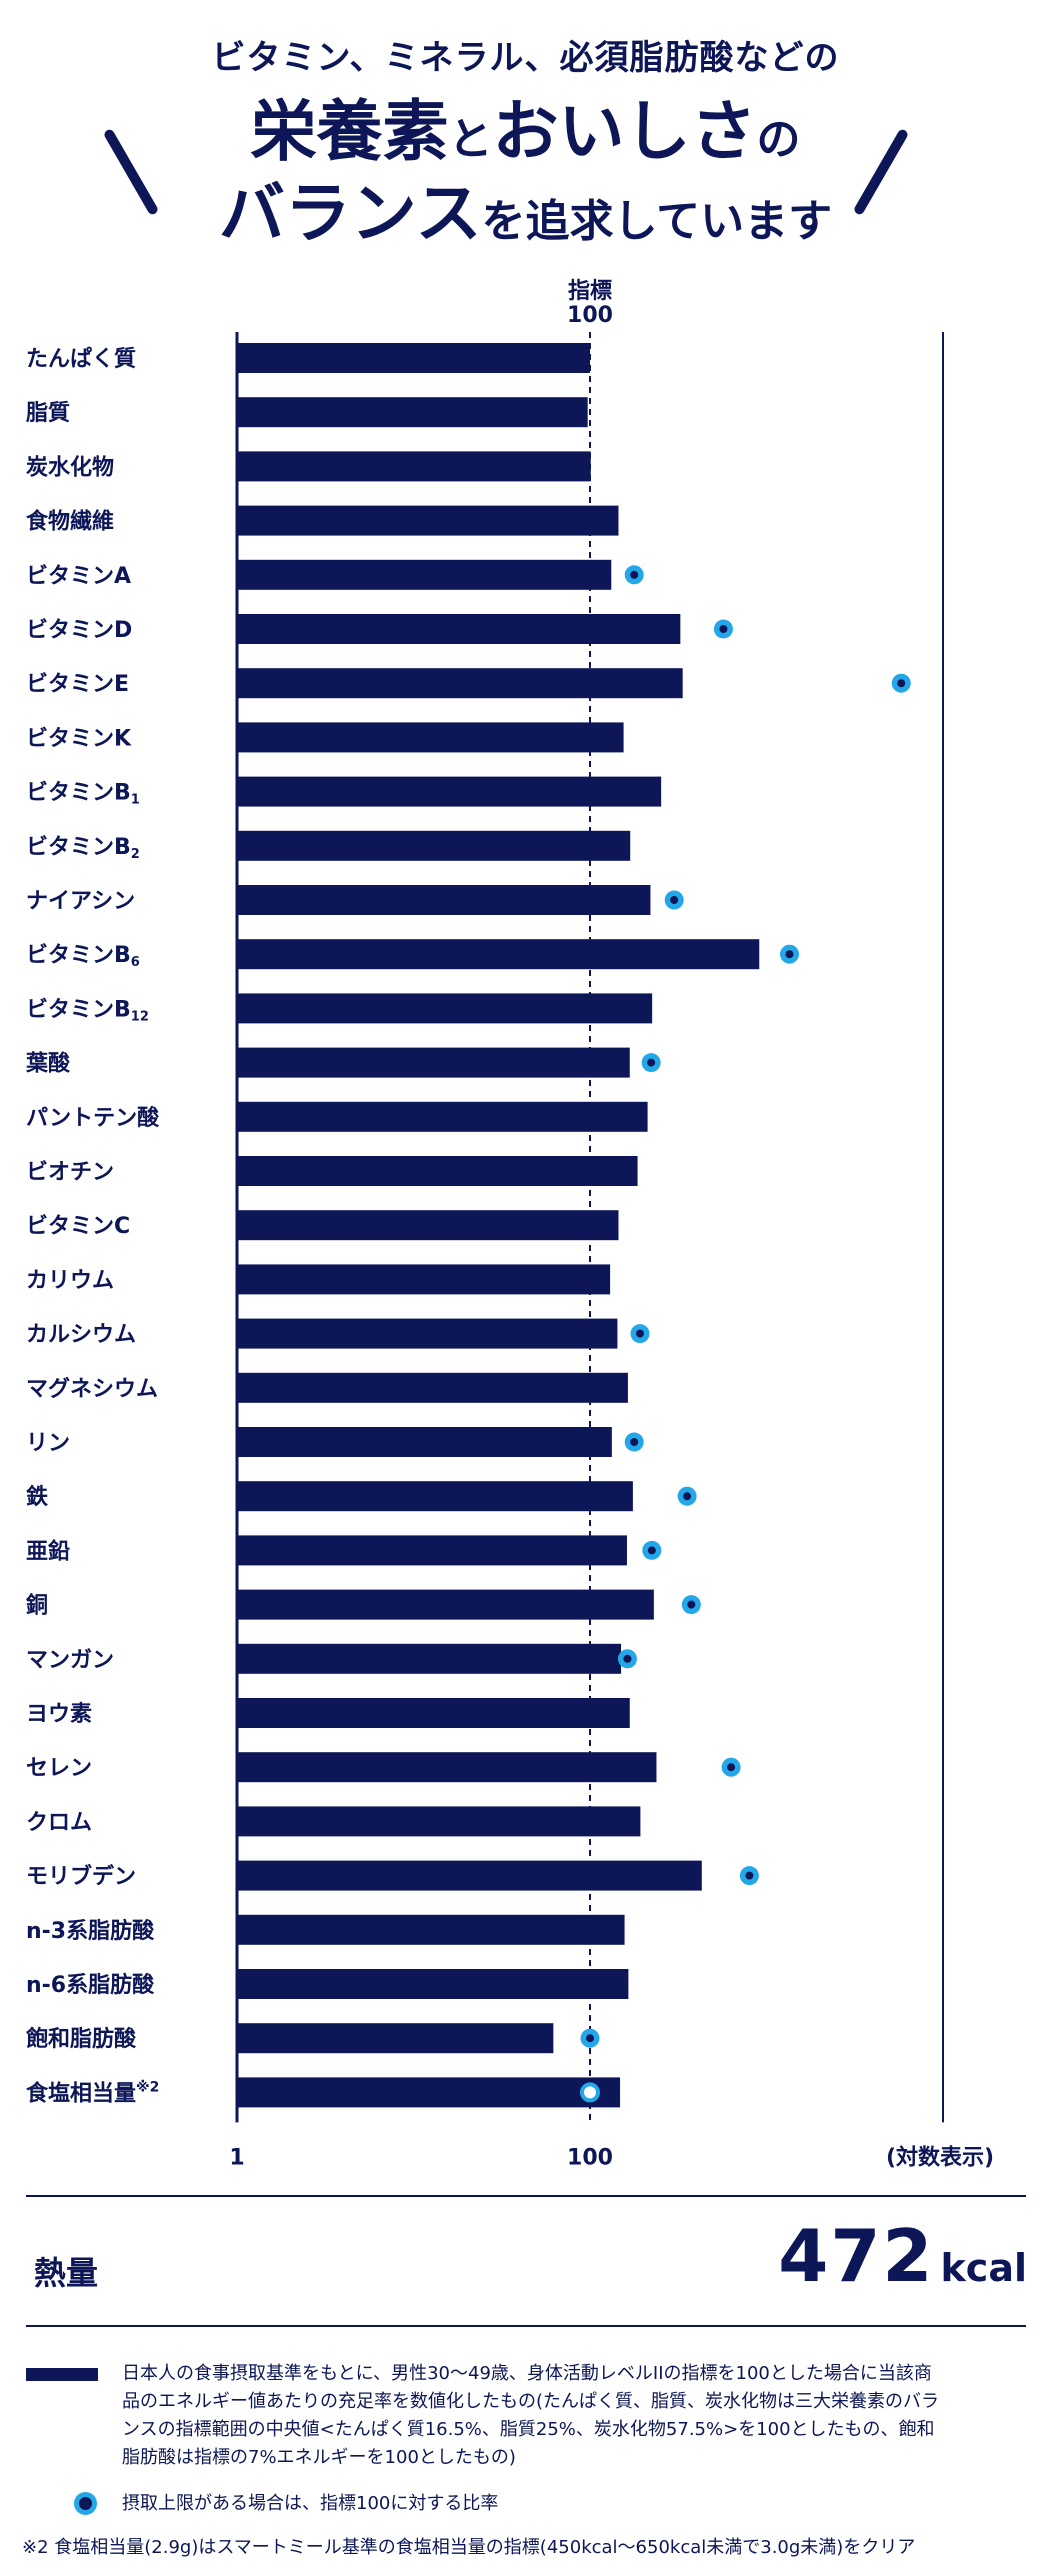  I want to click on header-no: の, so click(778, 139).